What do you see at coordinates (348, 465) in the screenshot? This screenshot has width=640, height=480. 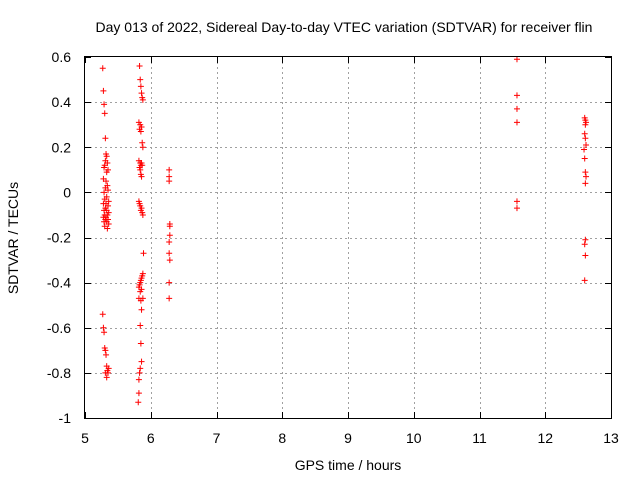 I see `x-axis-label: GPS time / hours` at bounding box center [348, 465].